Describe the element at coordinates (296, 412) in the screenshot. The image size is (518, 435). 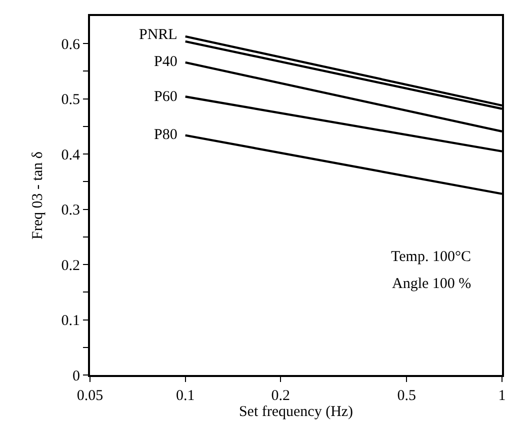
I see `x-axis-title: Set frequency (Hz)` at that location.